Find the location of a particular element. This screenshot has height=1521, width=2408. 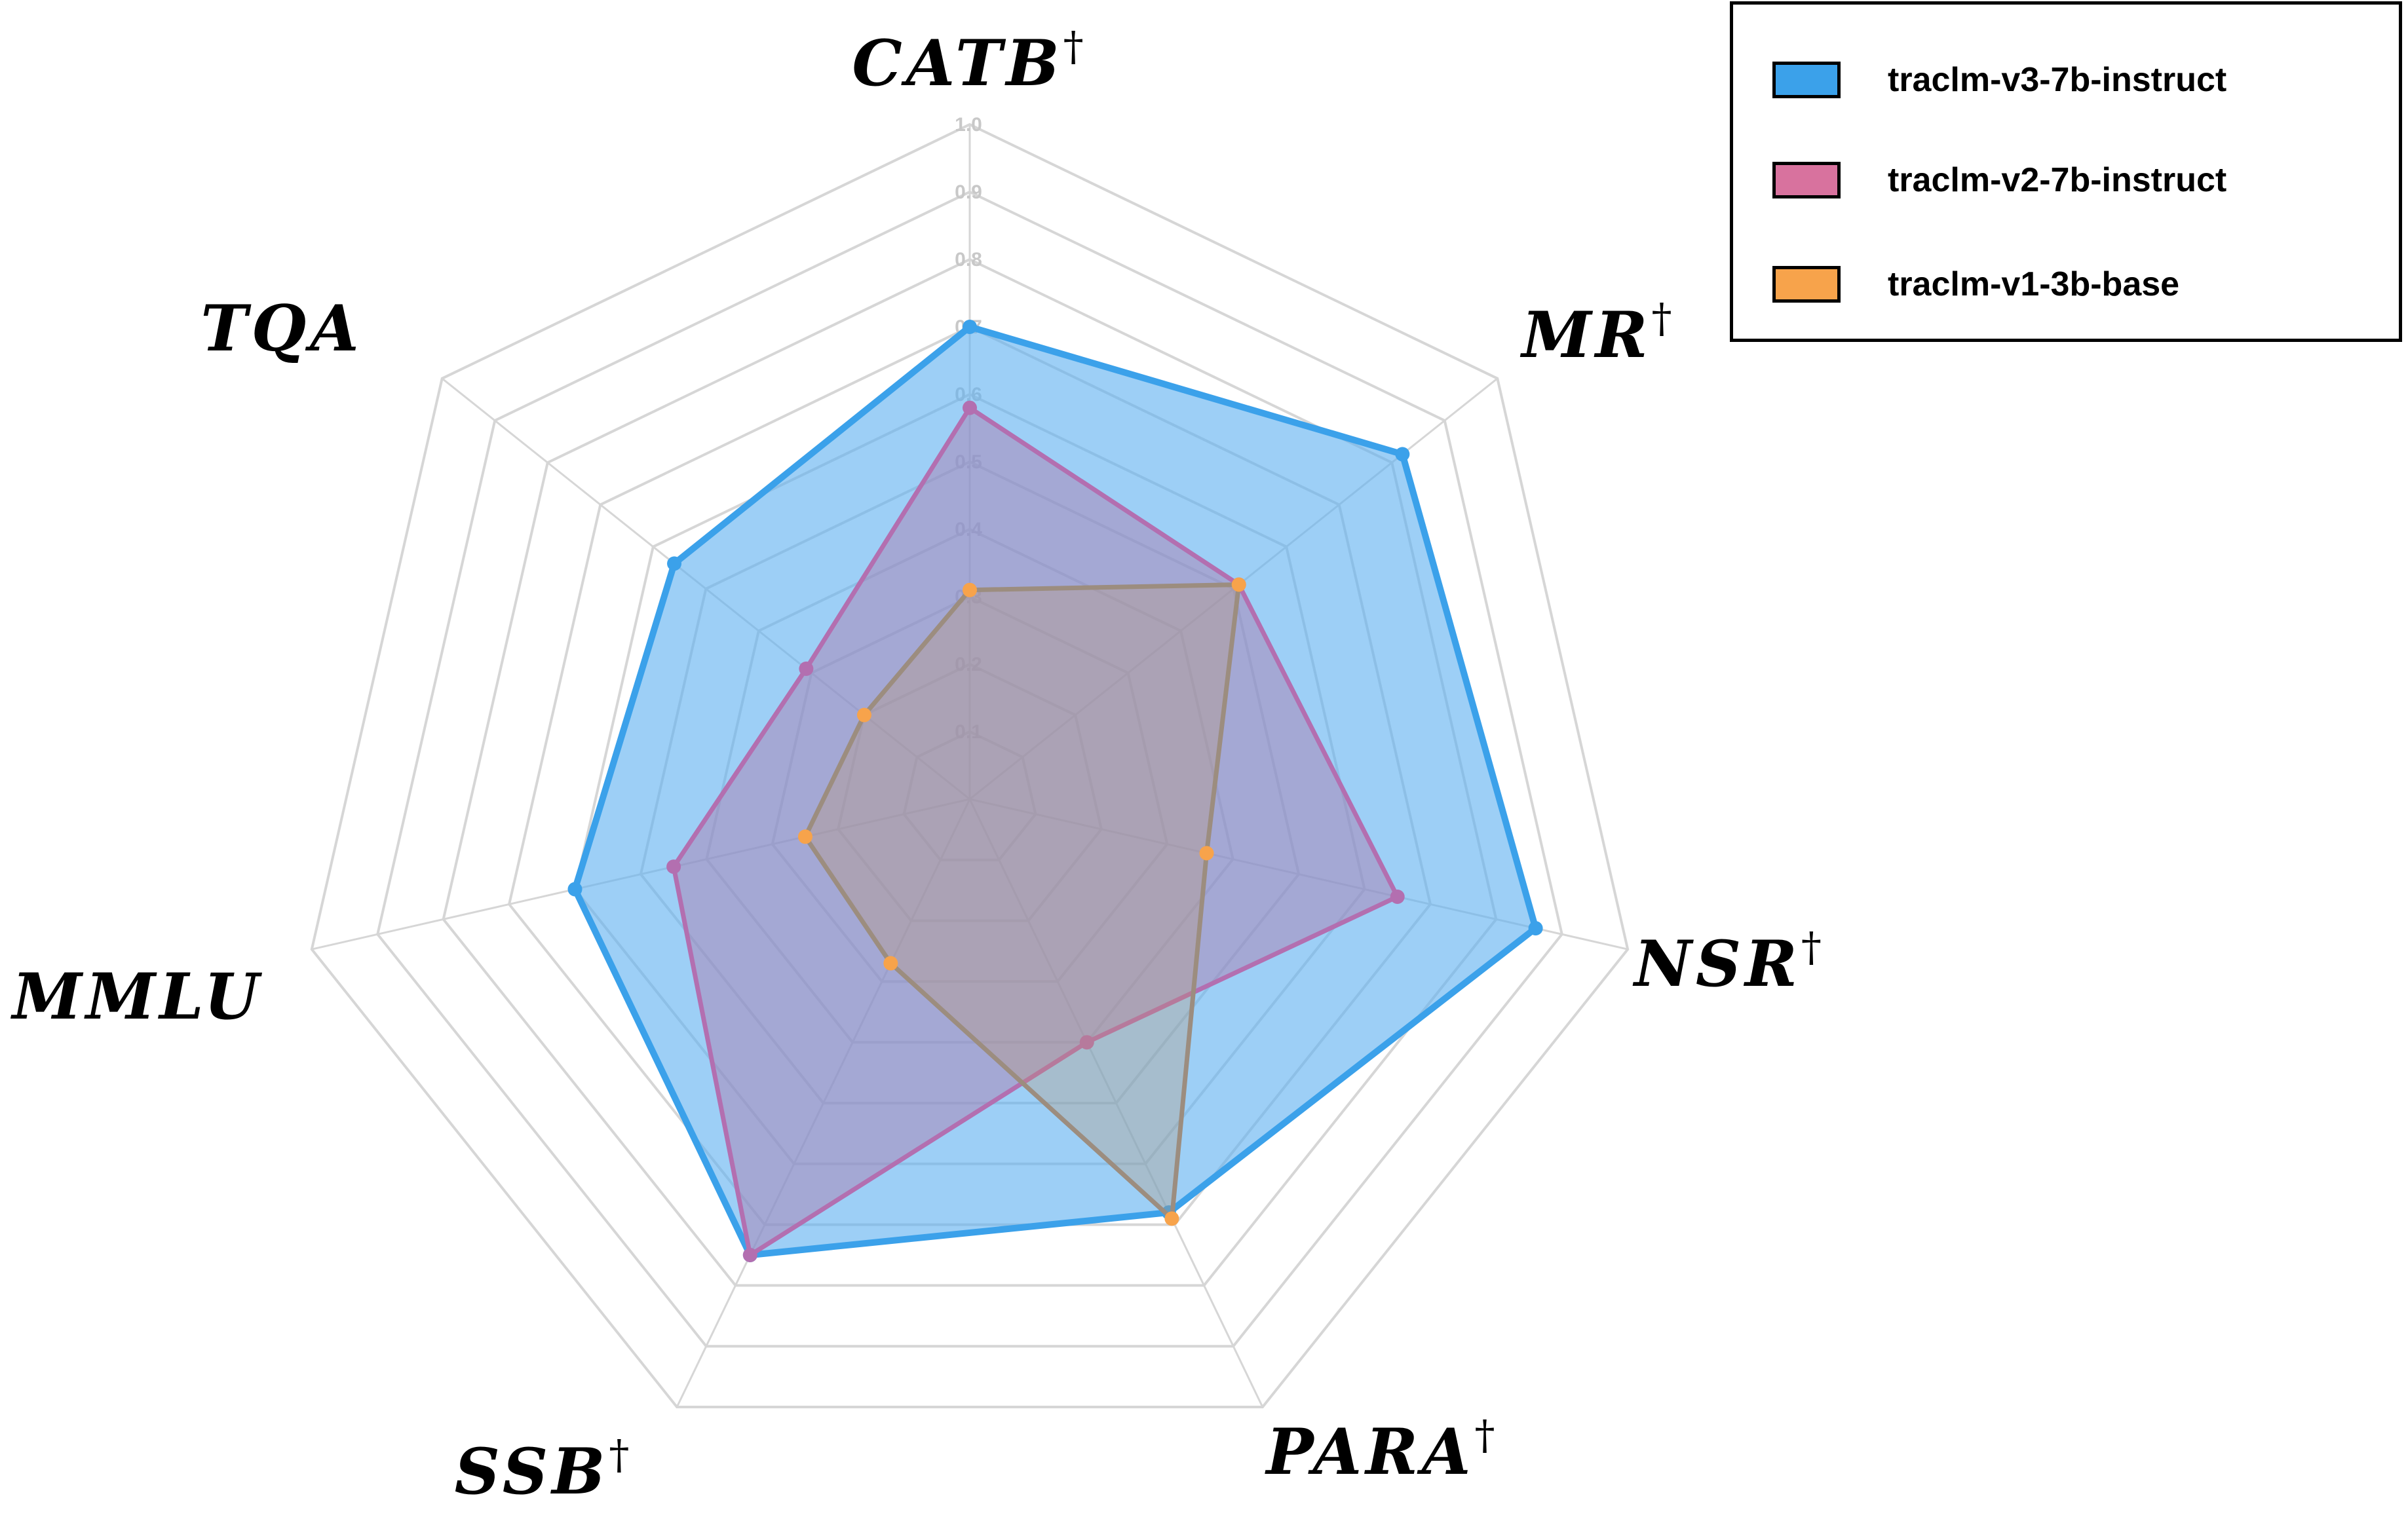

legend-item-series-3: traclm-v1-3b-base is located at coordinates (1975, 284).